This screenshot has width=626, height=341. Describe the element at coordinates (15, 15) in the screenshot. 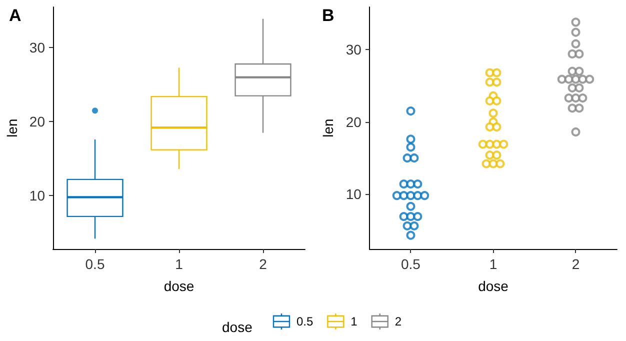

I see `chart-title: A` at that location.